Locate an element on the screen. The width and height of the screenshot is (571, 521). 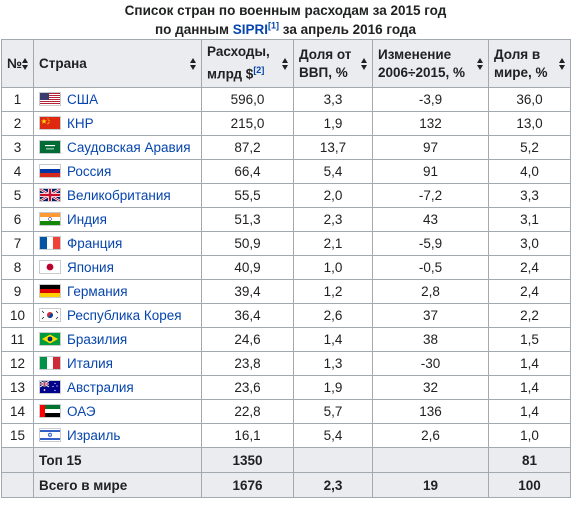
china-flag-icon is located at coordinates (50, 123).